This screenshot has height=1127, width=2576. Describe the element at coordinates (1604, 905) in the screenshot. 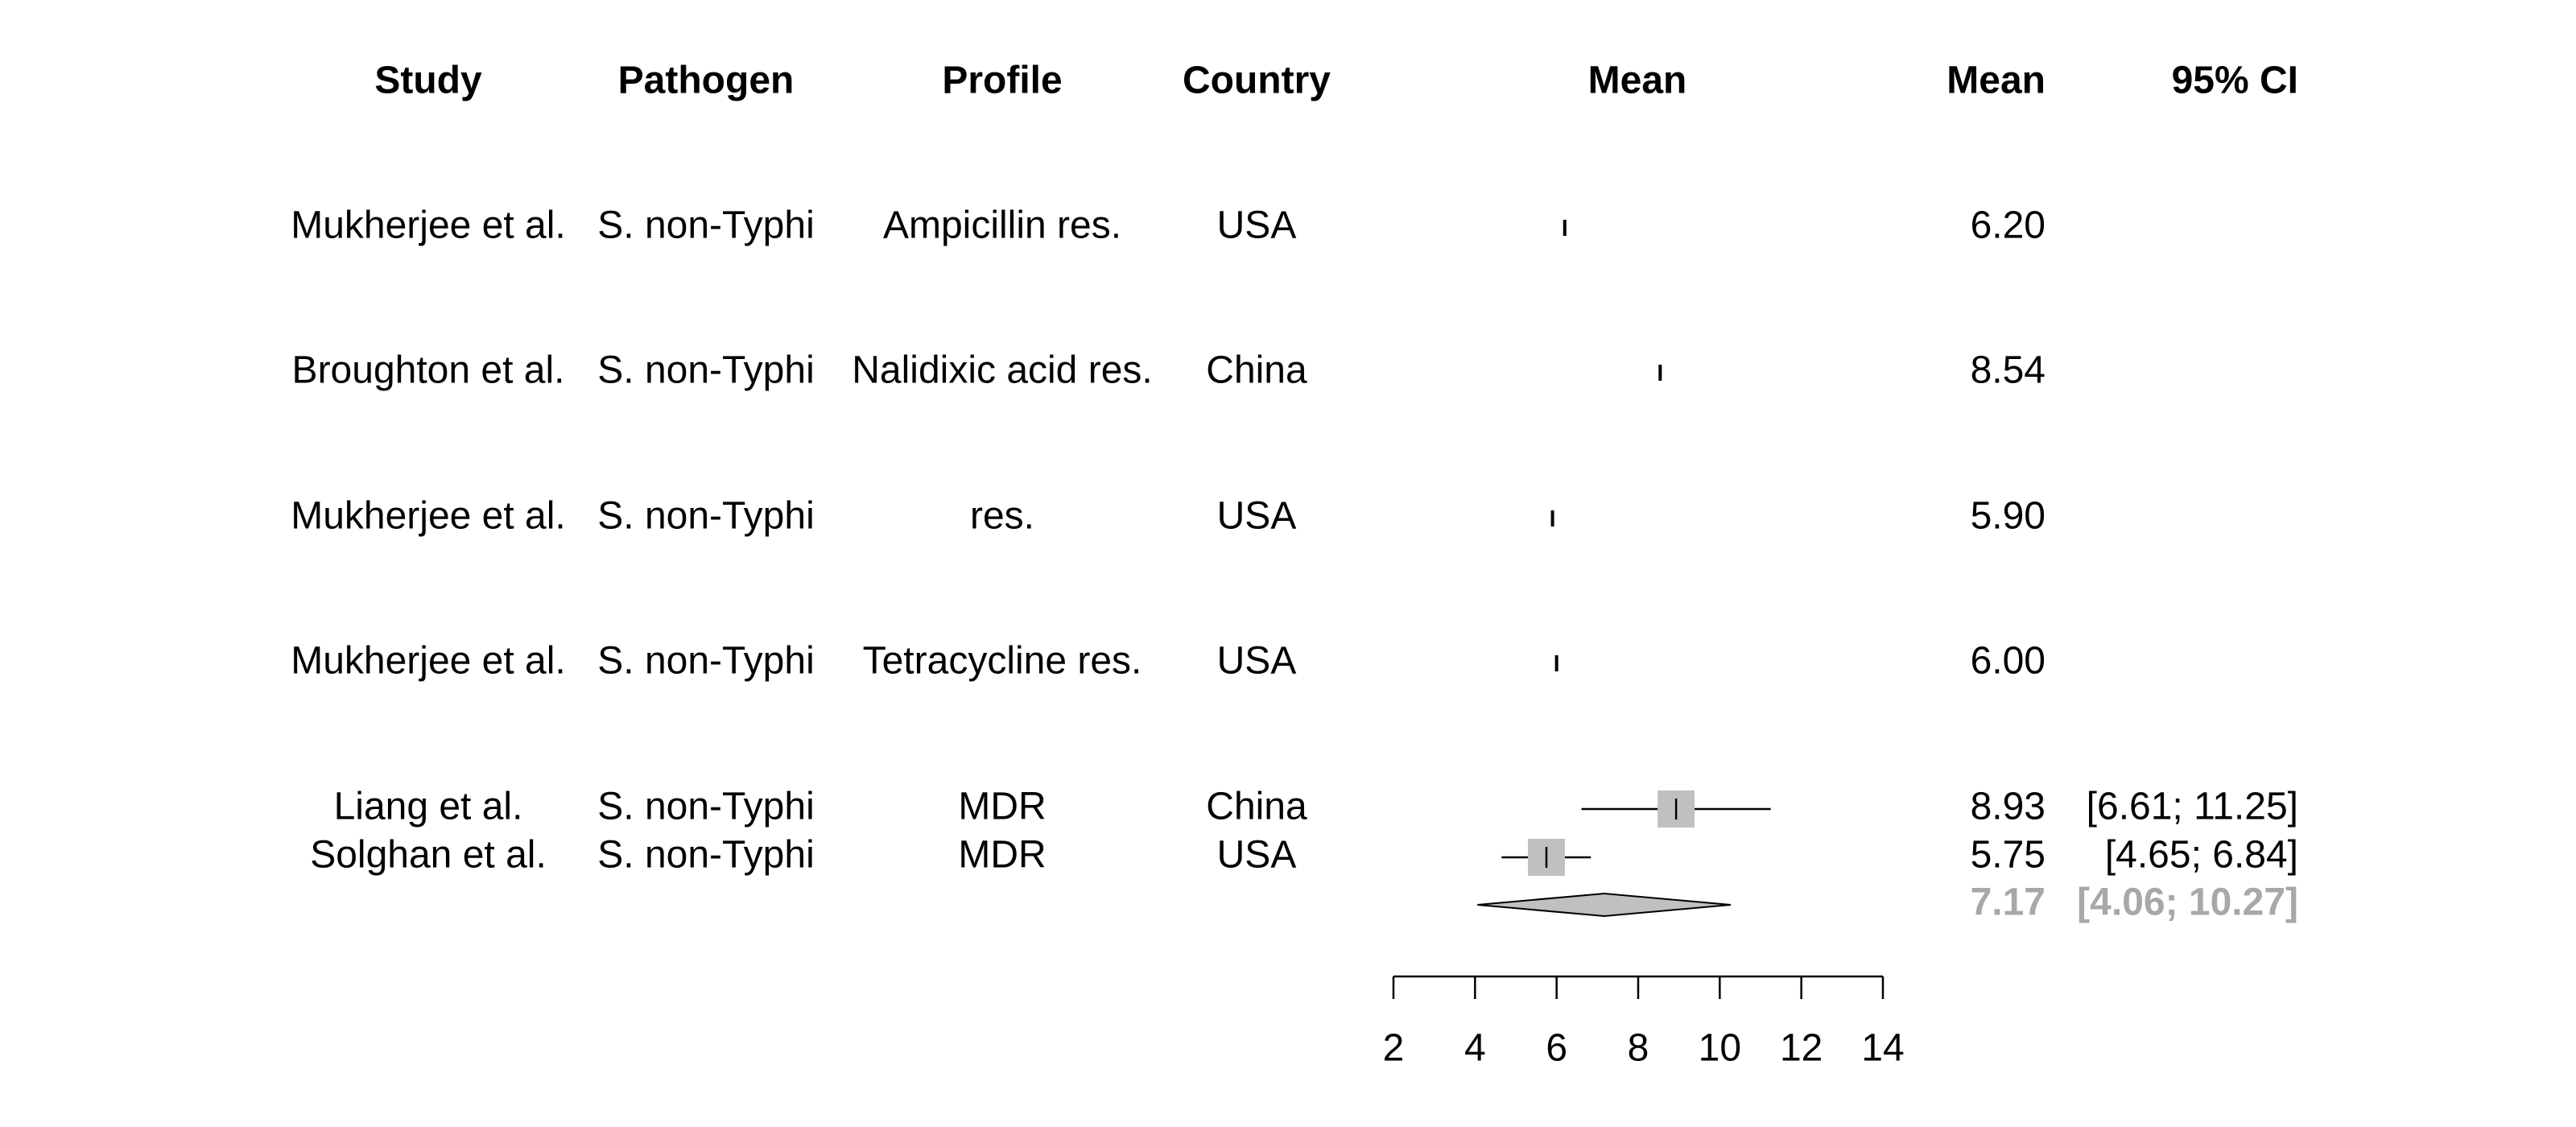

I see `summary-diamond` at that location.